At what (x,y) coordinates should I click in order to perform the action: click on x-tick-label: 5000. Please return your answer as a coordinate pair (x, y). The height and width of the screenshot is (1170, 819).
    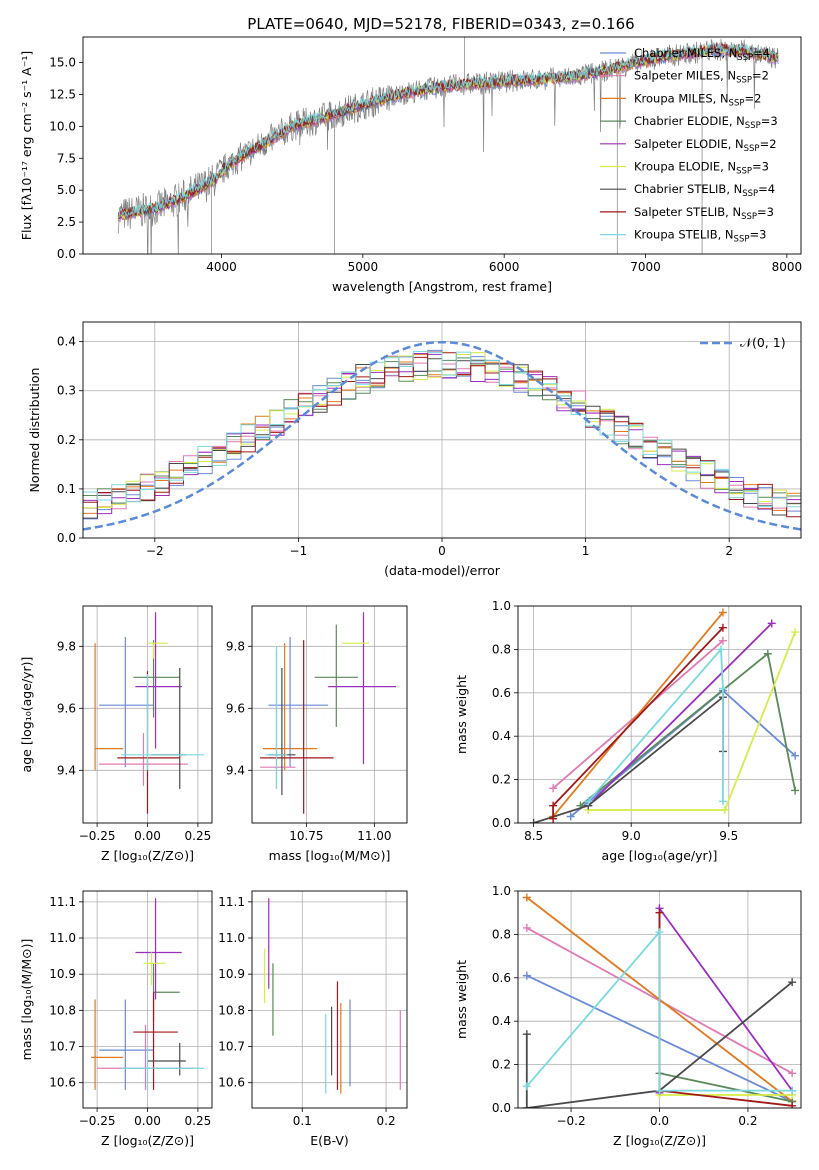
    Looking at the image, I should click on (363, 267).